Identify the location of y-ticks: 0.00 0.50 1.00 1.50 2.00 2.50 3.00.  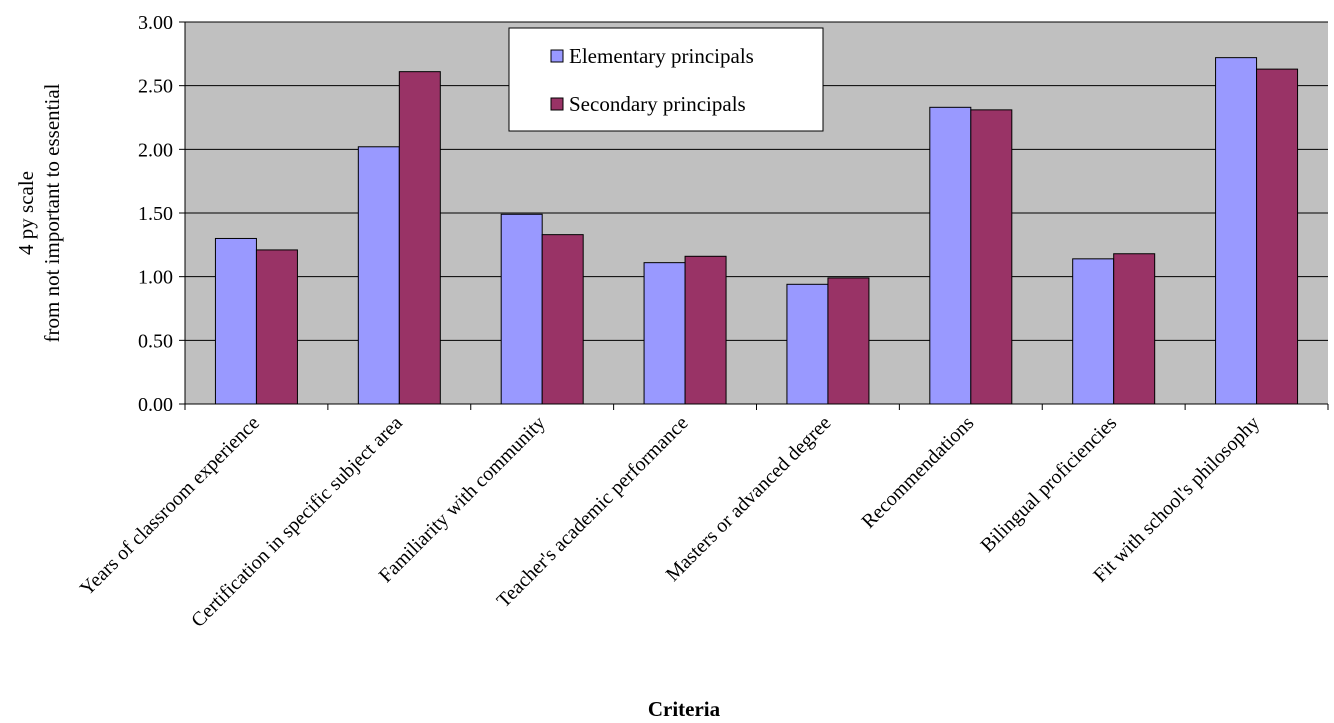
(161, 214).